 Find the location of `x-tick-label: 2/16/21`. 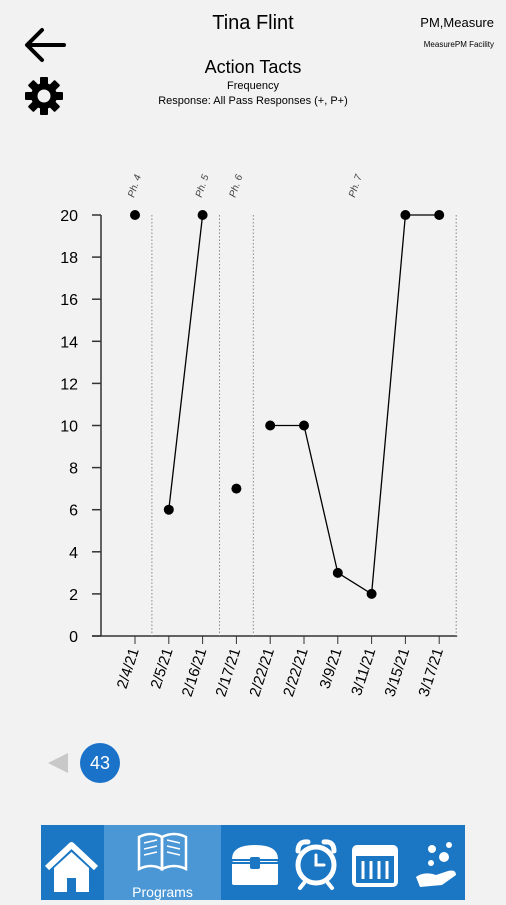

x-tick-label: 2/16/21 is located at coordinates (195, 672).